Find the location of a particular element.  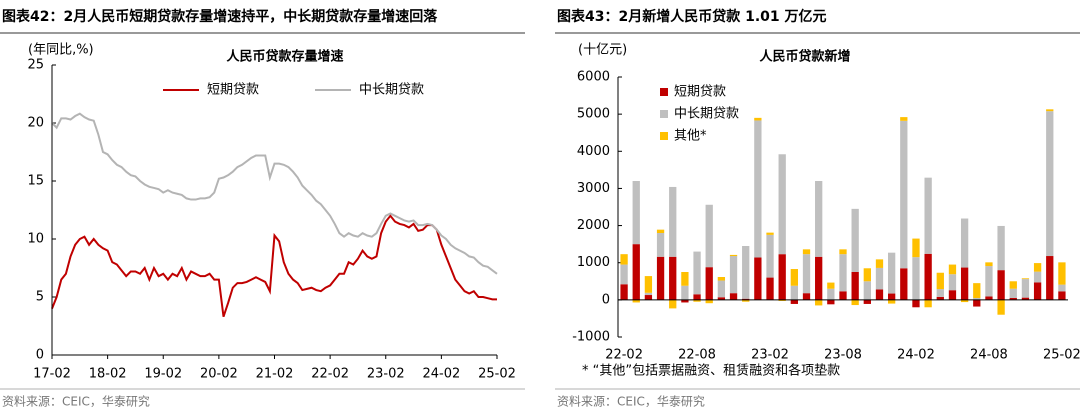

y-tick-label: 0 is located at coordinates (606, 299).